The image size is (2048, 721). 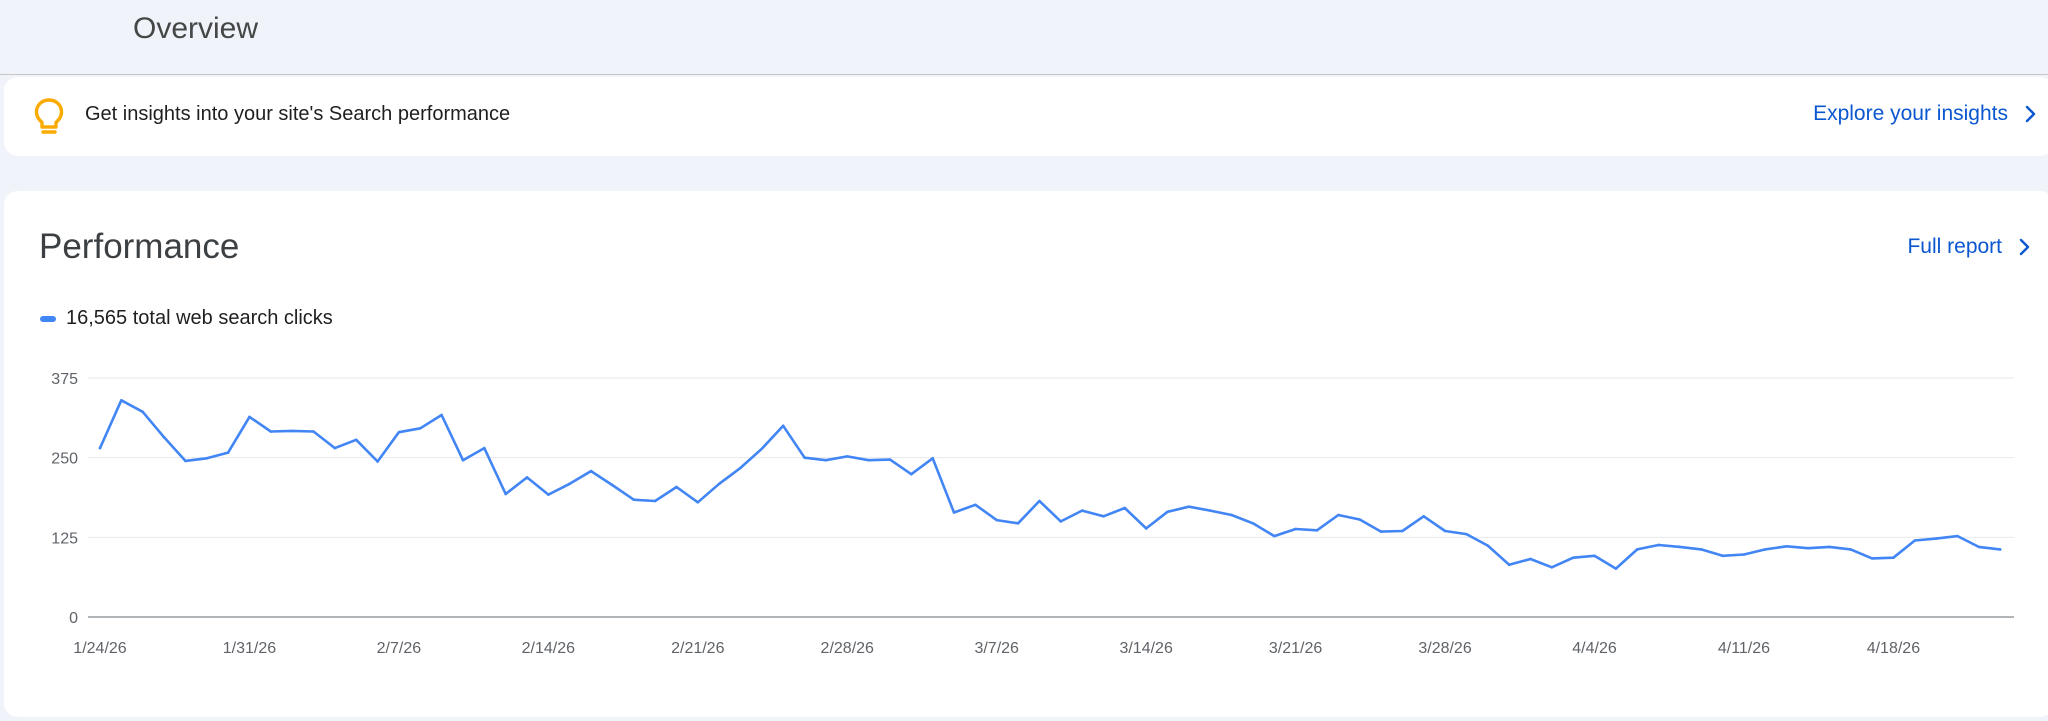 I want to click on legend-label: 16,565 total web search clicks, so click(x=199, y=318).